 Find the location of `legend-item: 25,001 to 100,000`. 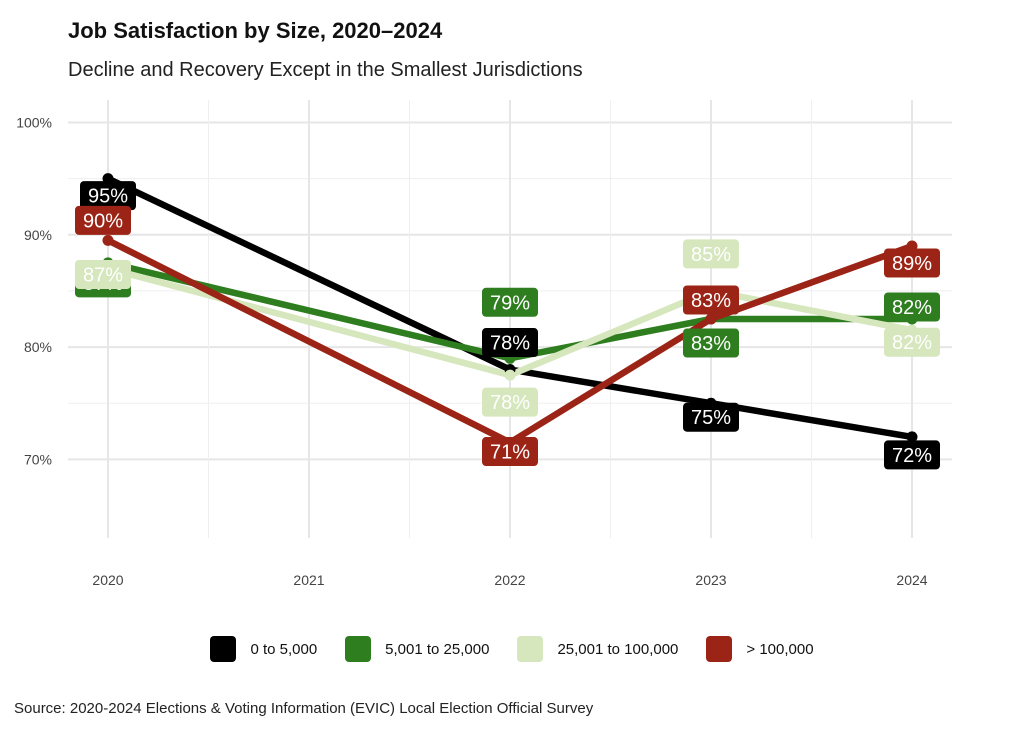

legend-item: 25,001 to 100,000 is located at coordinates (597, 649).